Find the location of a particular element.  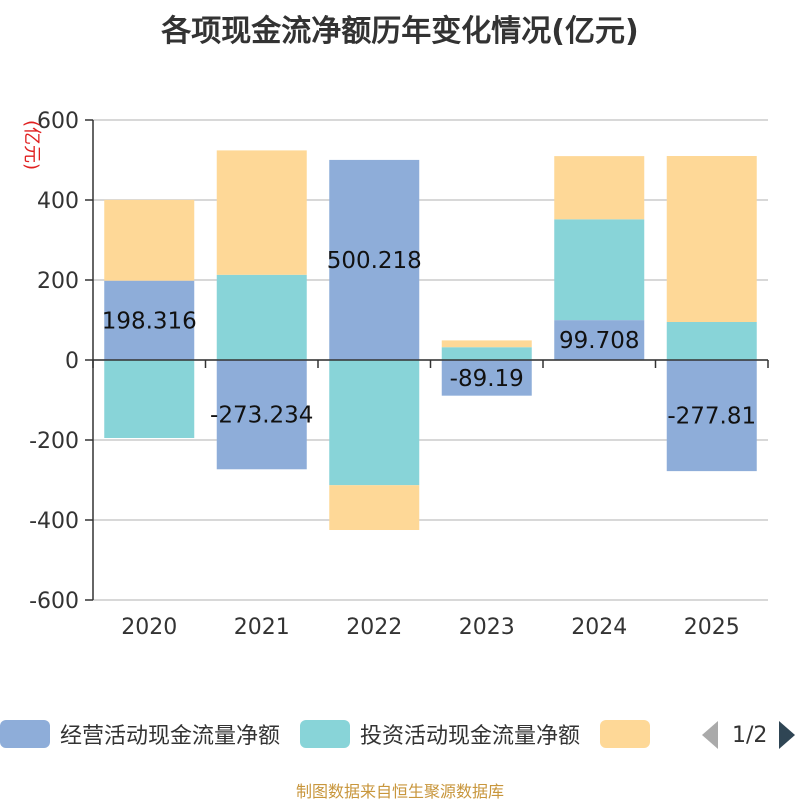

legend-pager: 1/2 is located at coordinates (749, 735).